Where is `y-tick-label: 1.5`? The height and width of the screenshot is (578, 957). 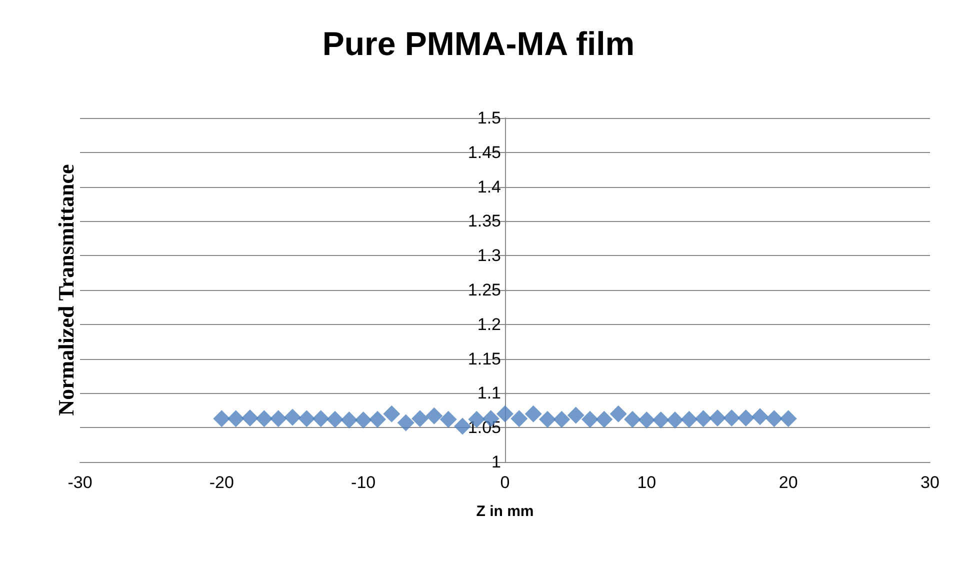 y-tick-label: 1.5 is located at coordinates (489, 118).